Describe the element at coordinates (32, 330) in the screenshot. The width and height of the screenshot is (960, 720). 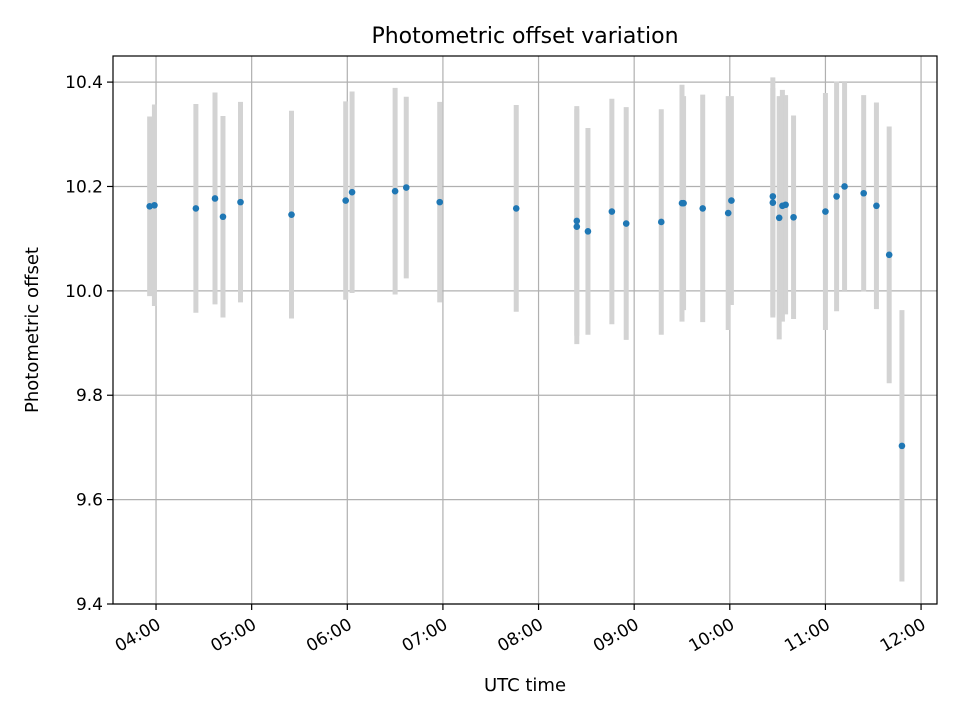
I see `y-axis-label: Photometric offset` at that location.